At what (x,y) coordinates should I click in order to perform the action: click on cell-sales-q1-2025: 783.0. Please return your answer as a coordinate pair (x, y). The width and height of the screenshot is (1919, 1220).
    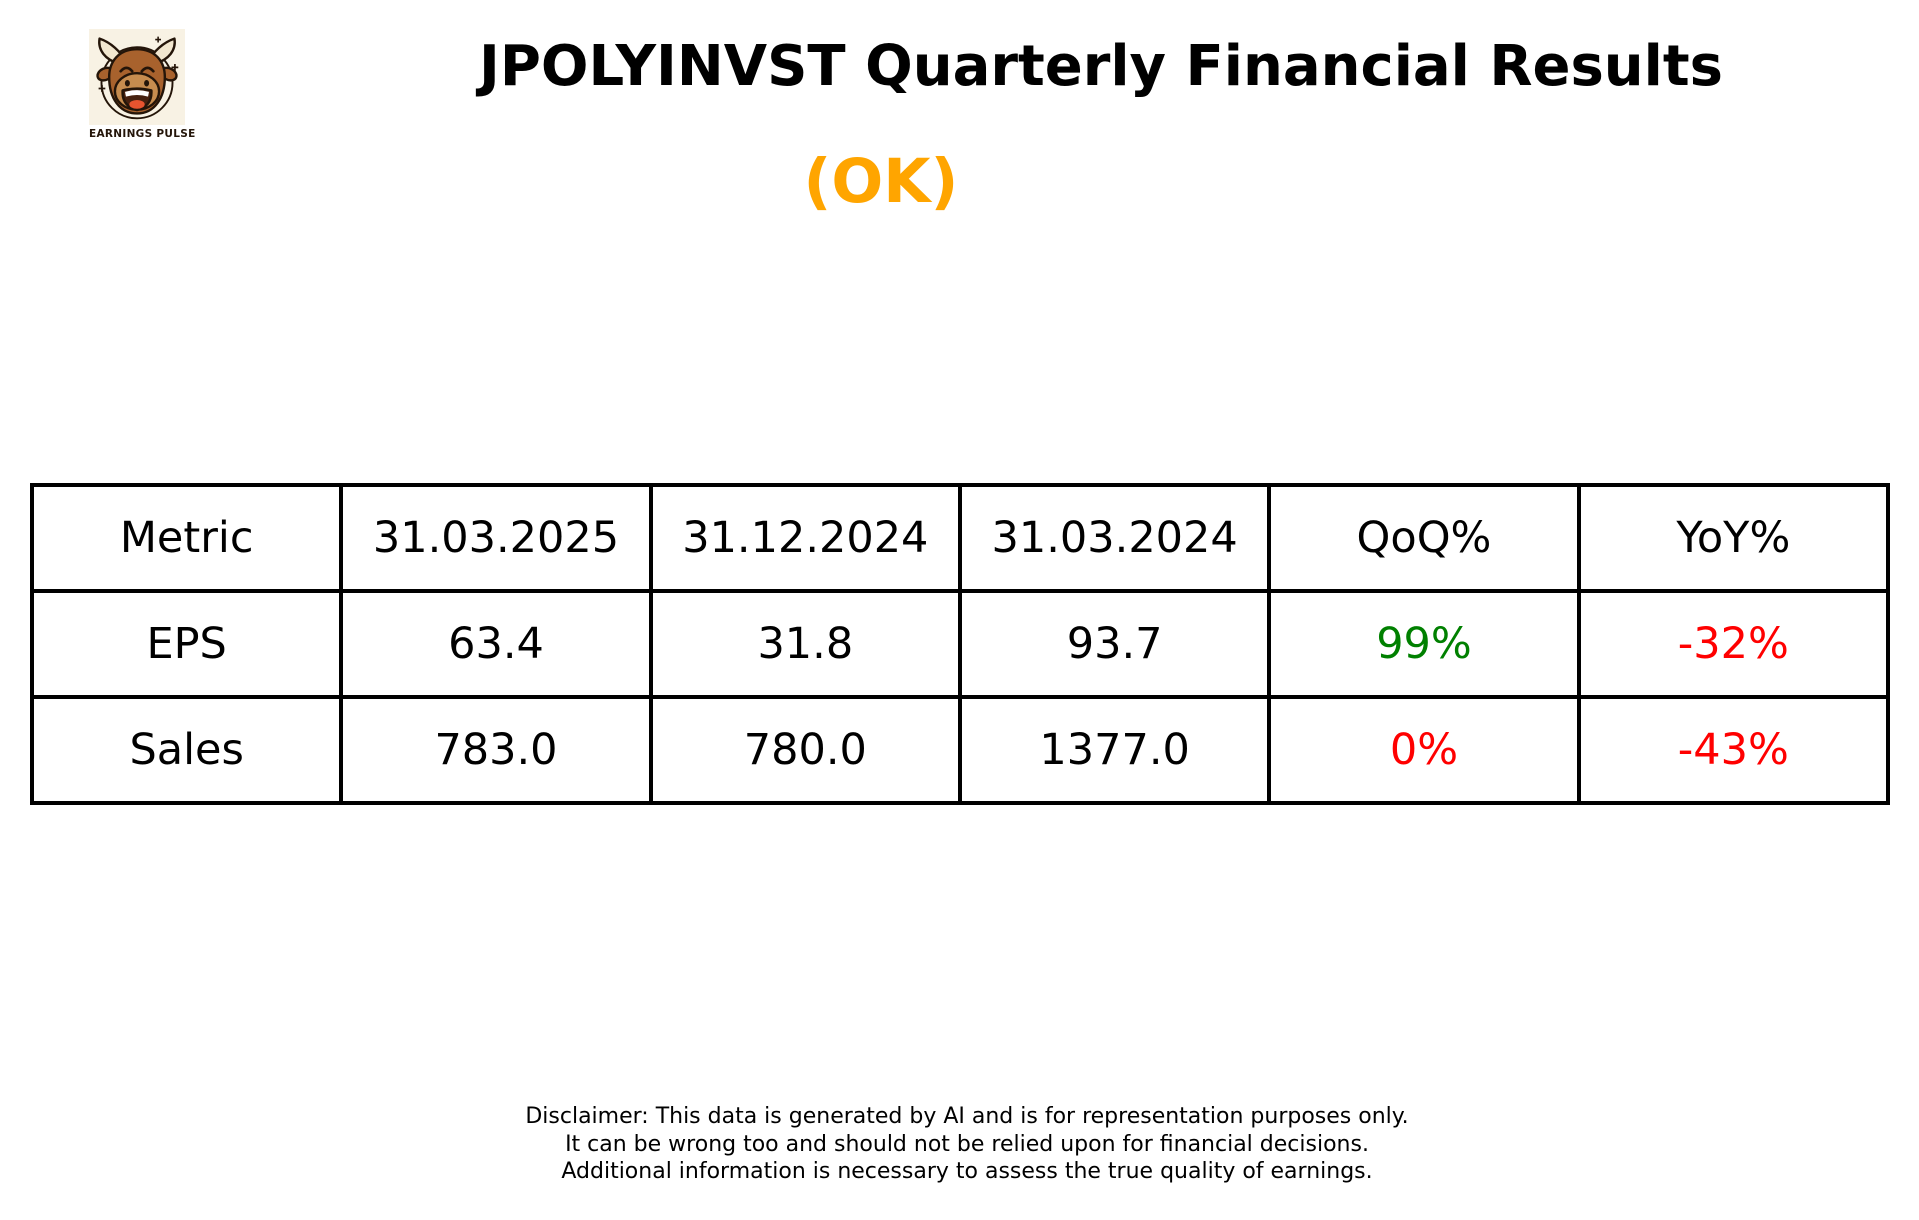
    Looking at the image, I should click on (496, 750).